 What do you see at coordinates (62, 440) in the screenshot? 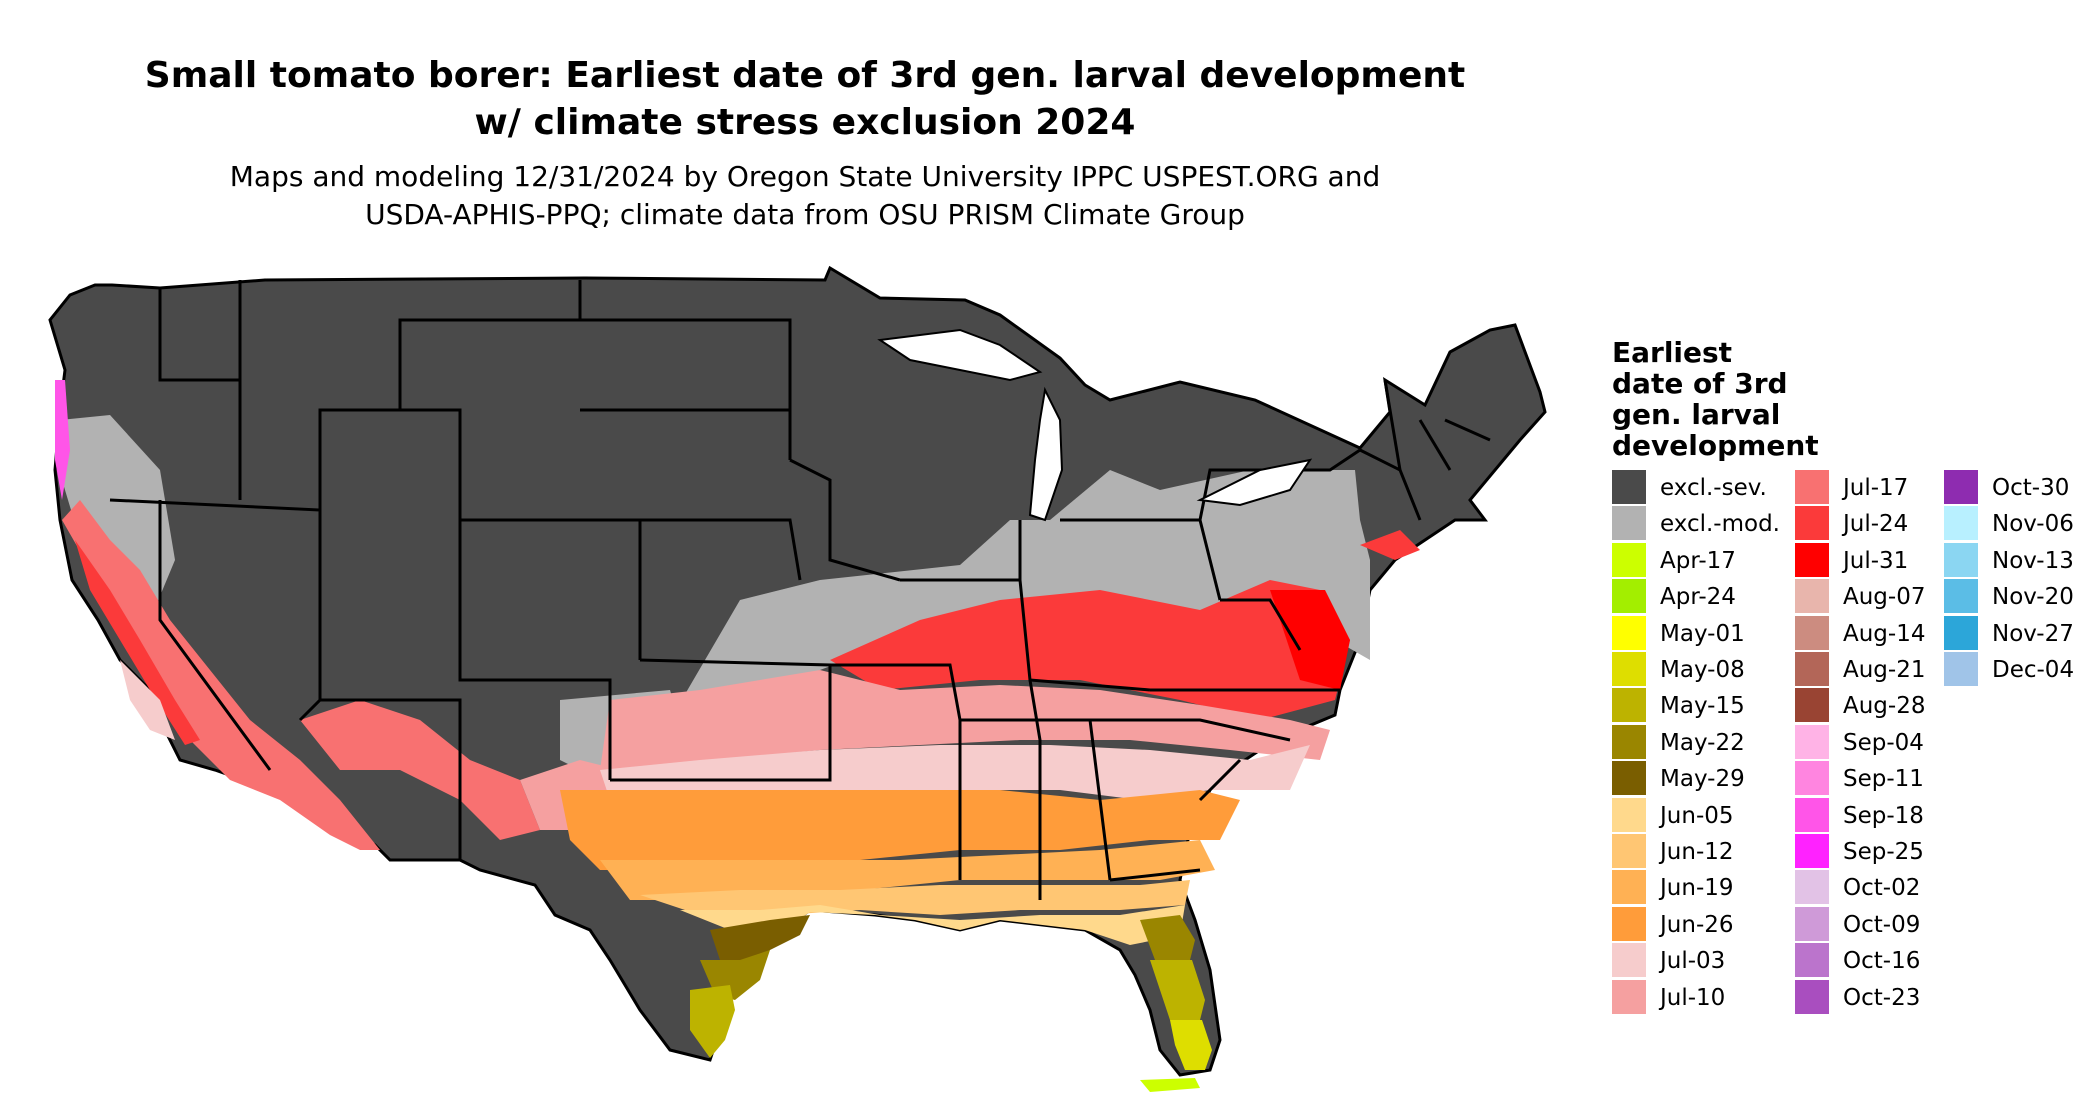
I see `zone-coast-sep` at bounding box center [62, 440].